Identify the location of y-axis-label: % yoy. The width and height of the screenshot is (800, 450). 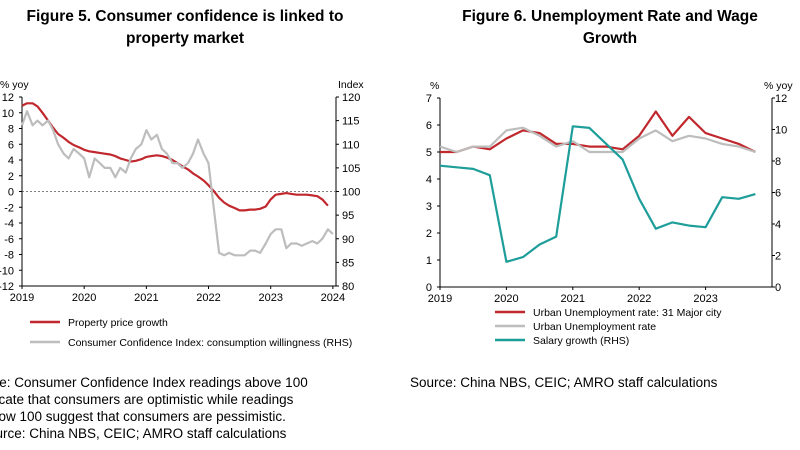
(14, 85).